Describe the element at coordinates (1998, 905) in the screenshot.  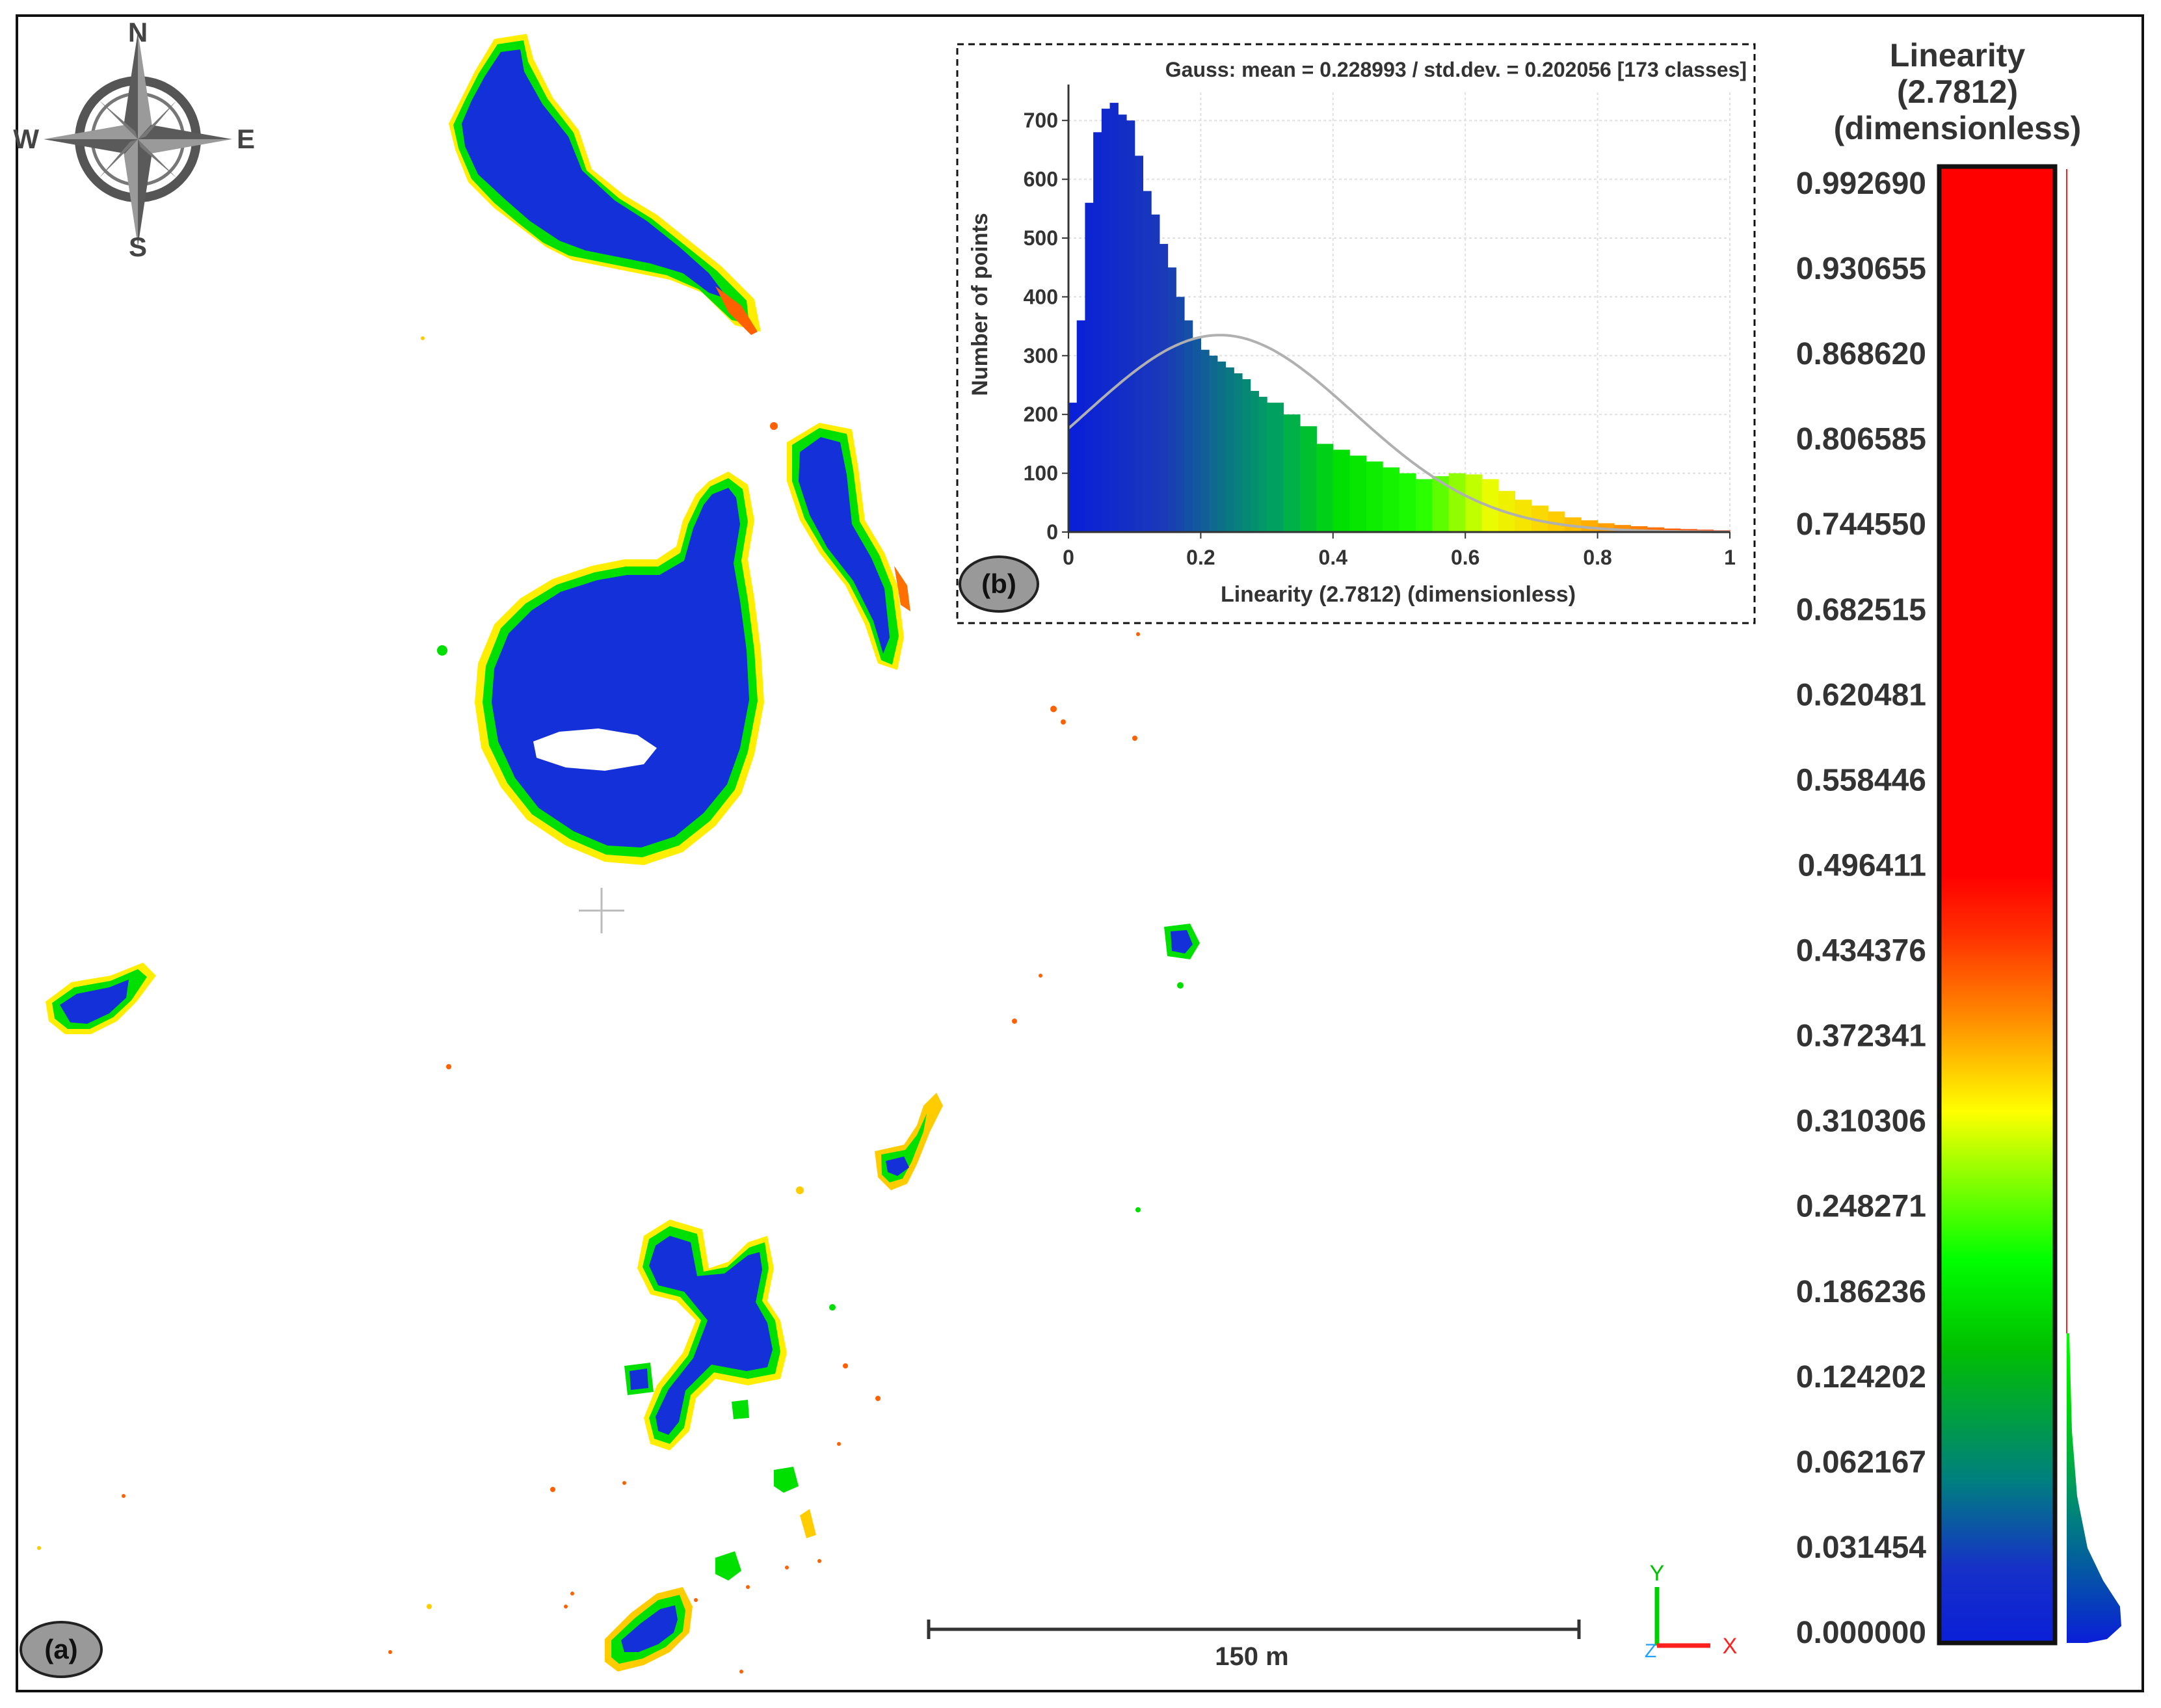
I see `colorbar-gradient` at that location.